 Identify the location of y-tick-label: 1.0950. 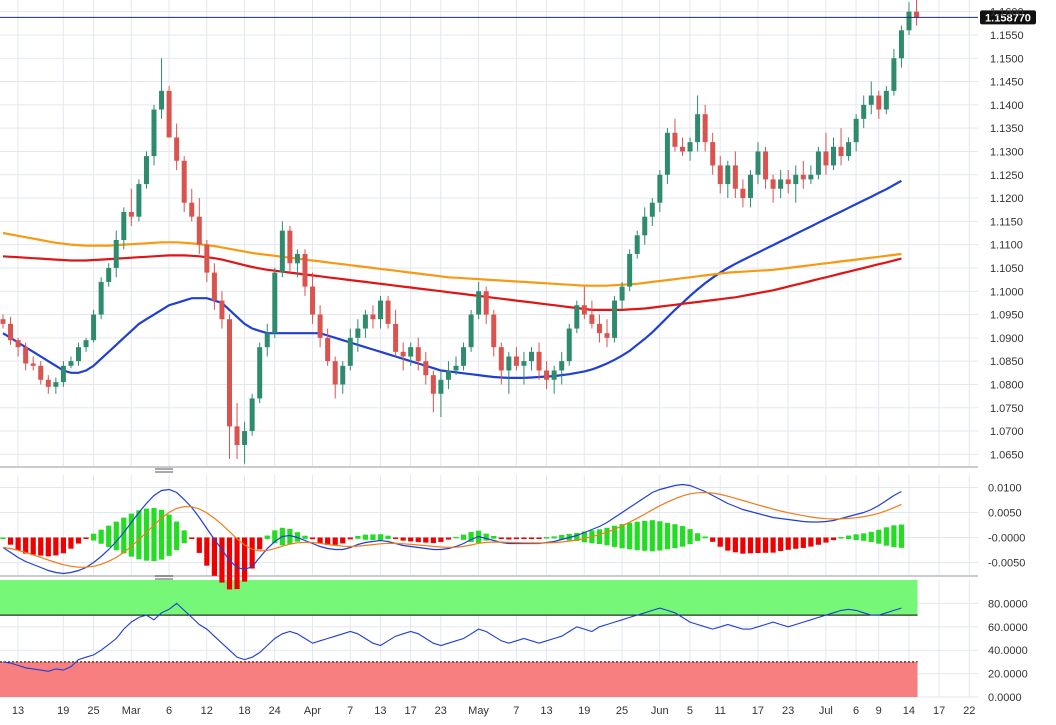
(1007, 316).